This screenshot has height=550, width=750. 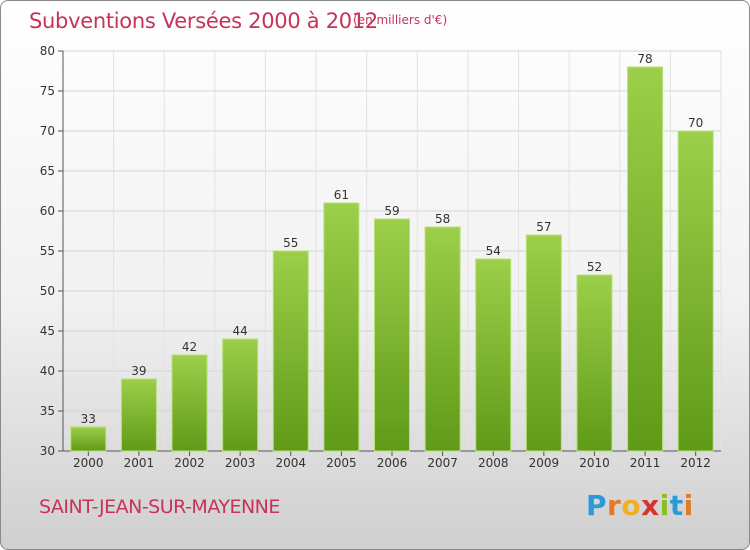 What do you see at coordinates (645, 463) in the screenshot?
I see `x-tick-label: 2011` at bounding box center [645, 463].